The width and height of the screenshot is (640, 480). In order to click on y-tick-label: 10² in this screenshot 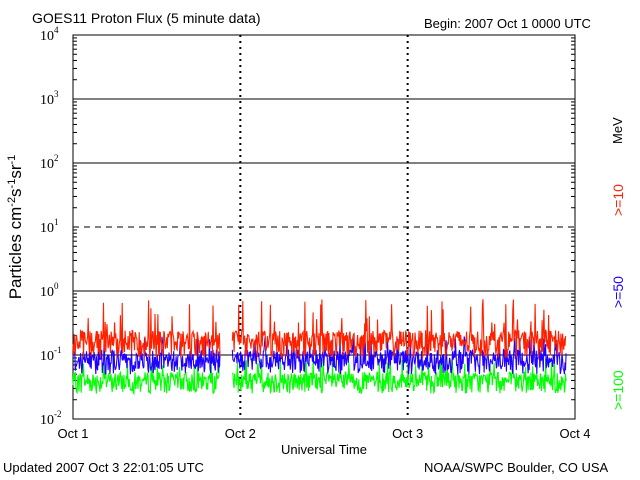, I will do `click(49, 162)`.